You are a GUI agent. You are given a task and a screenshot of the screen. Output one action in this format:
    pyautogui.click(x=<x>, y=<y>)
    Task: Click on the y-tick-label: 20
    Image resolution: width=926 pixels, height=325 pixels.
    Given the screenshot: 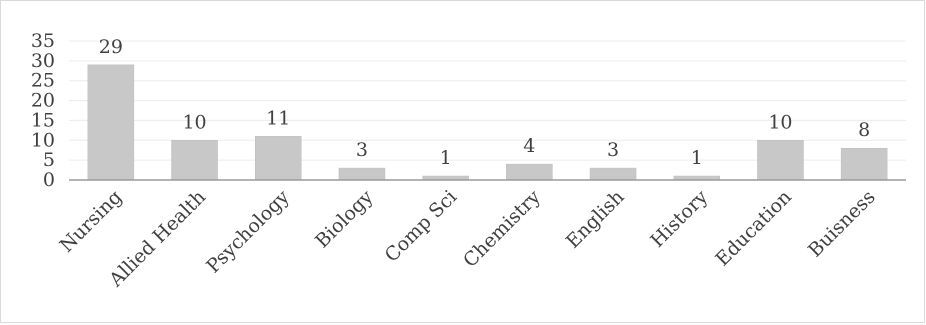 What is the action you would take?
    pyautogui.click(x=43, y=101)
    